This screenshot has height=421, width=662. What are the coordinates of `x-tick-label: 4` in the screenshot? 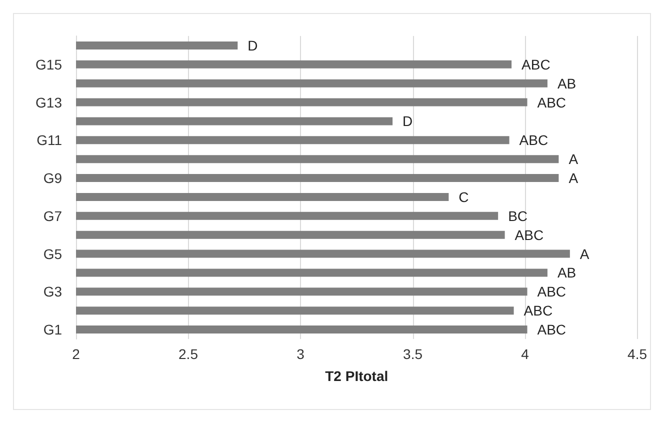 It's located at (525, 354).